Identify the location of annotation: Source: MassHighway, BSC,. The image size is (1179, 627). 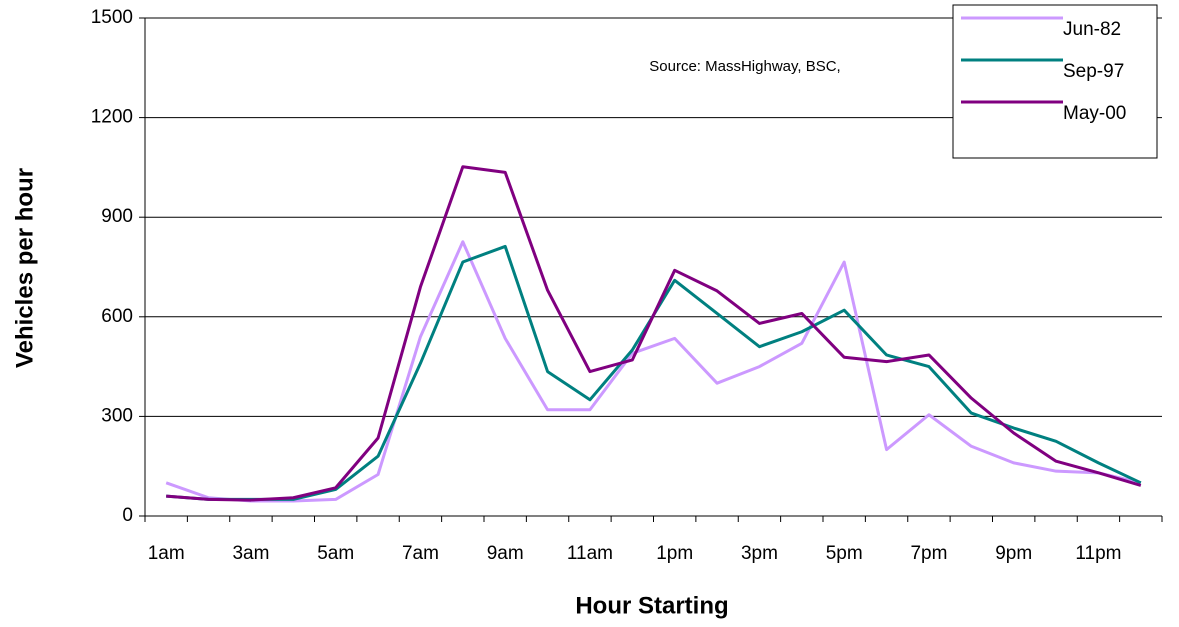
(744, 66).